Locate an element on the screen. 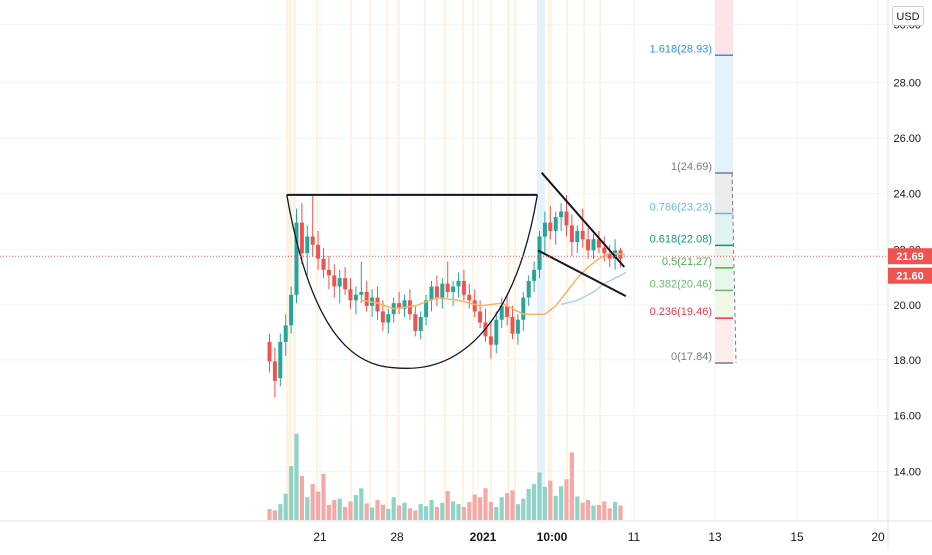 The image size is (932, 555). fib-trendline is located at coordinates (734, 268).